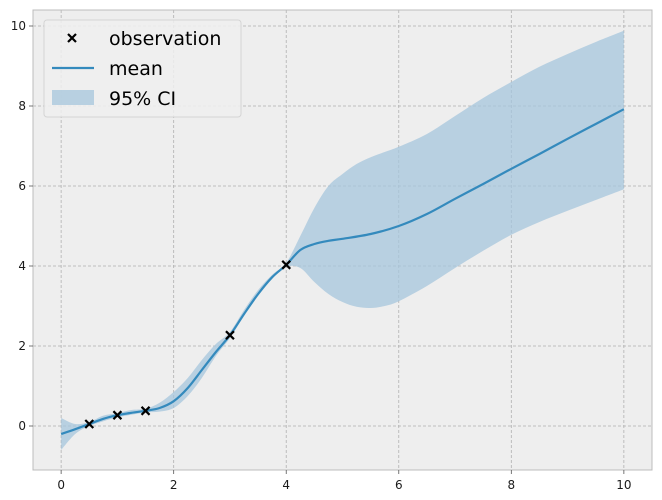 The image size is (662, 500). What do you see at coordinates (22, 346) in the screenshot?
I see `y-tick-label: 2` at bounding box center [22, 346].